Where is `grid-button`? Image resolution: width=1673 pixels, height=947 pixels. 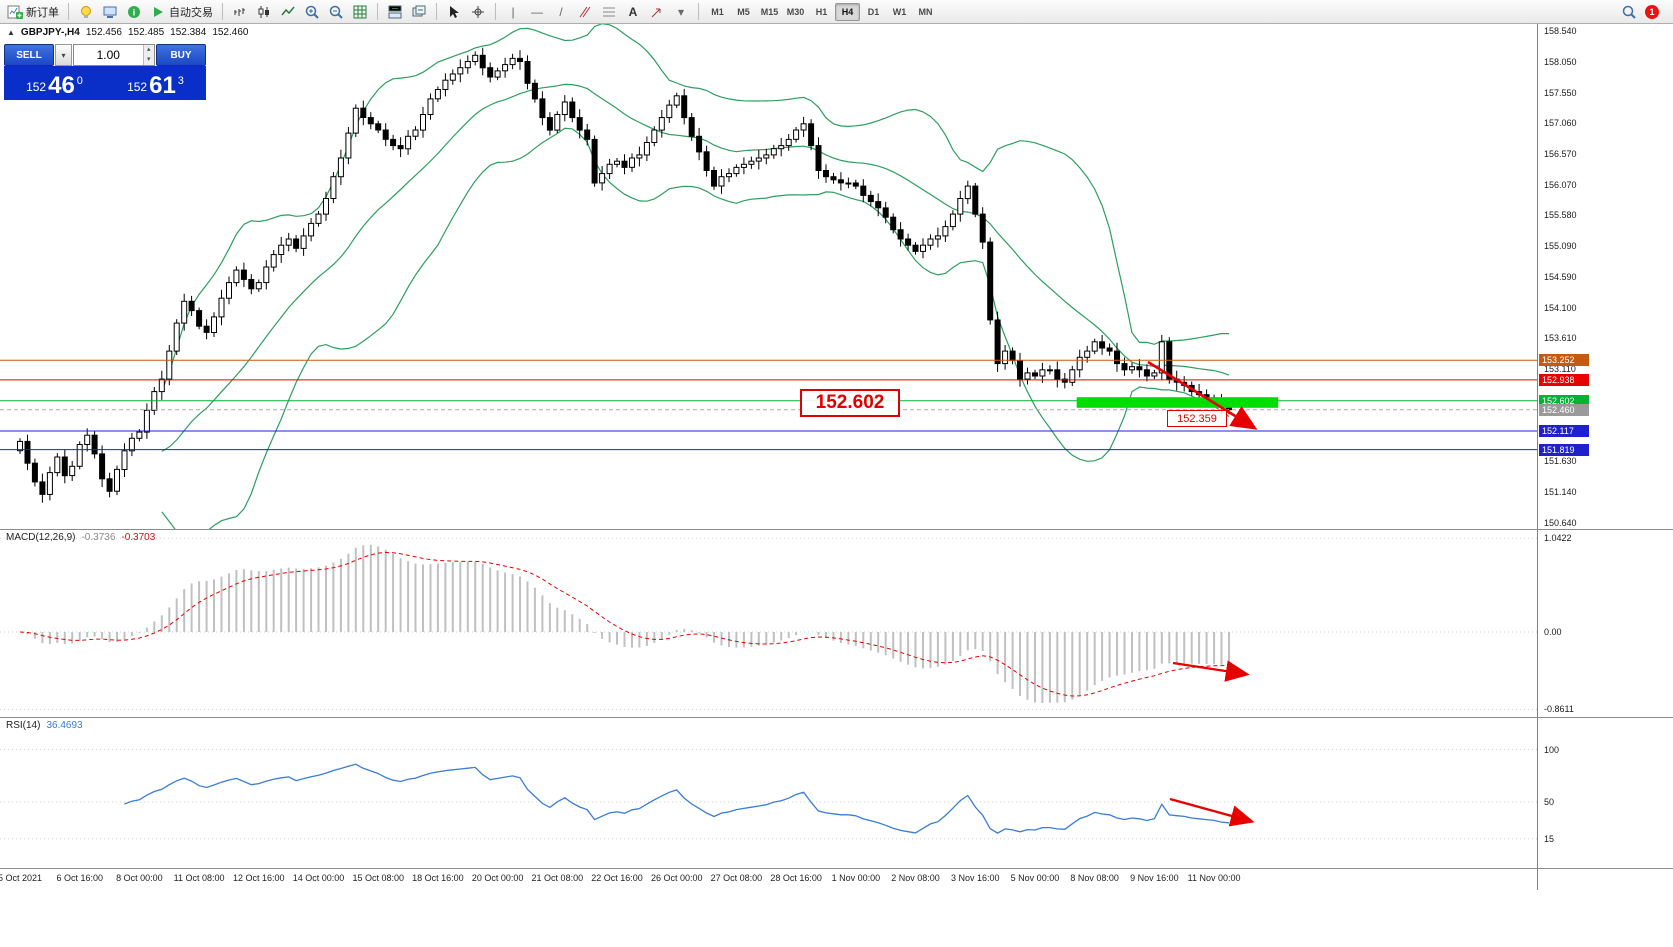
grid-button is located at coordinates (360, 12).